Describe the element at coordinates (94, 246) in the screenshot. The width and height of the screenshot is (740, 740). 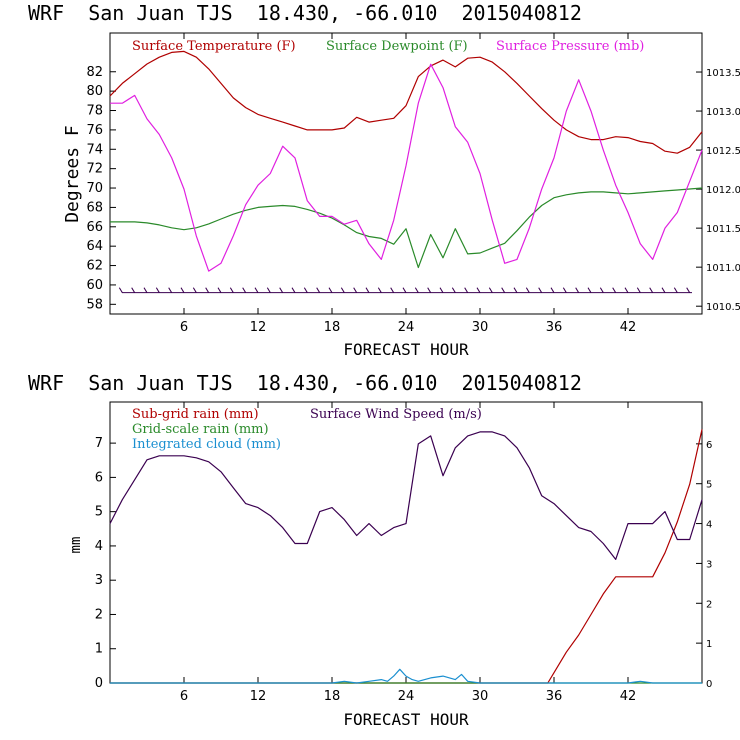
I see `y-tick-label: 64` at that location.